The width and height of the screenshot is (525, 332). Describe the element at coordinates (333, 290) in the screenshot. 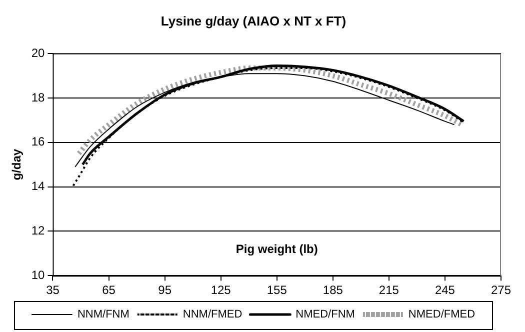

I see `x-tick-label: 185` at that location.